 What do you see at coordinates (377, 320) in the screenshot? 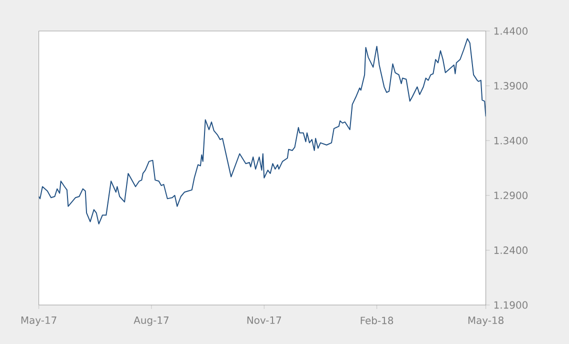
I see `x-tick-label: Feb-18` at bounding box center [377, 320].